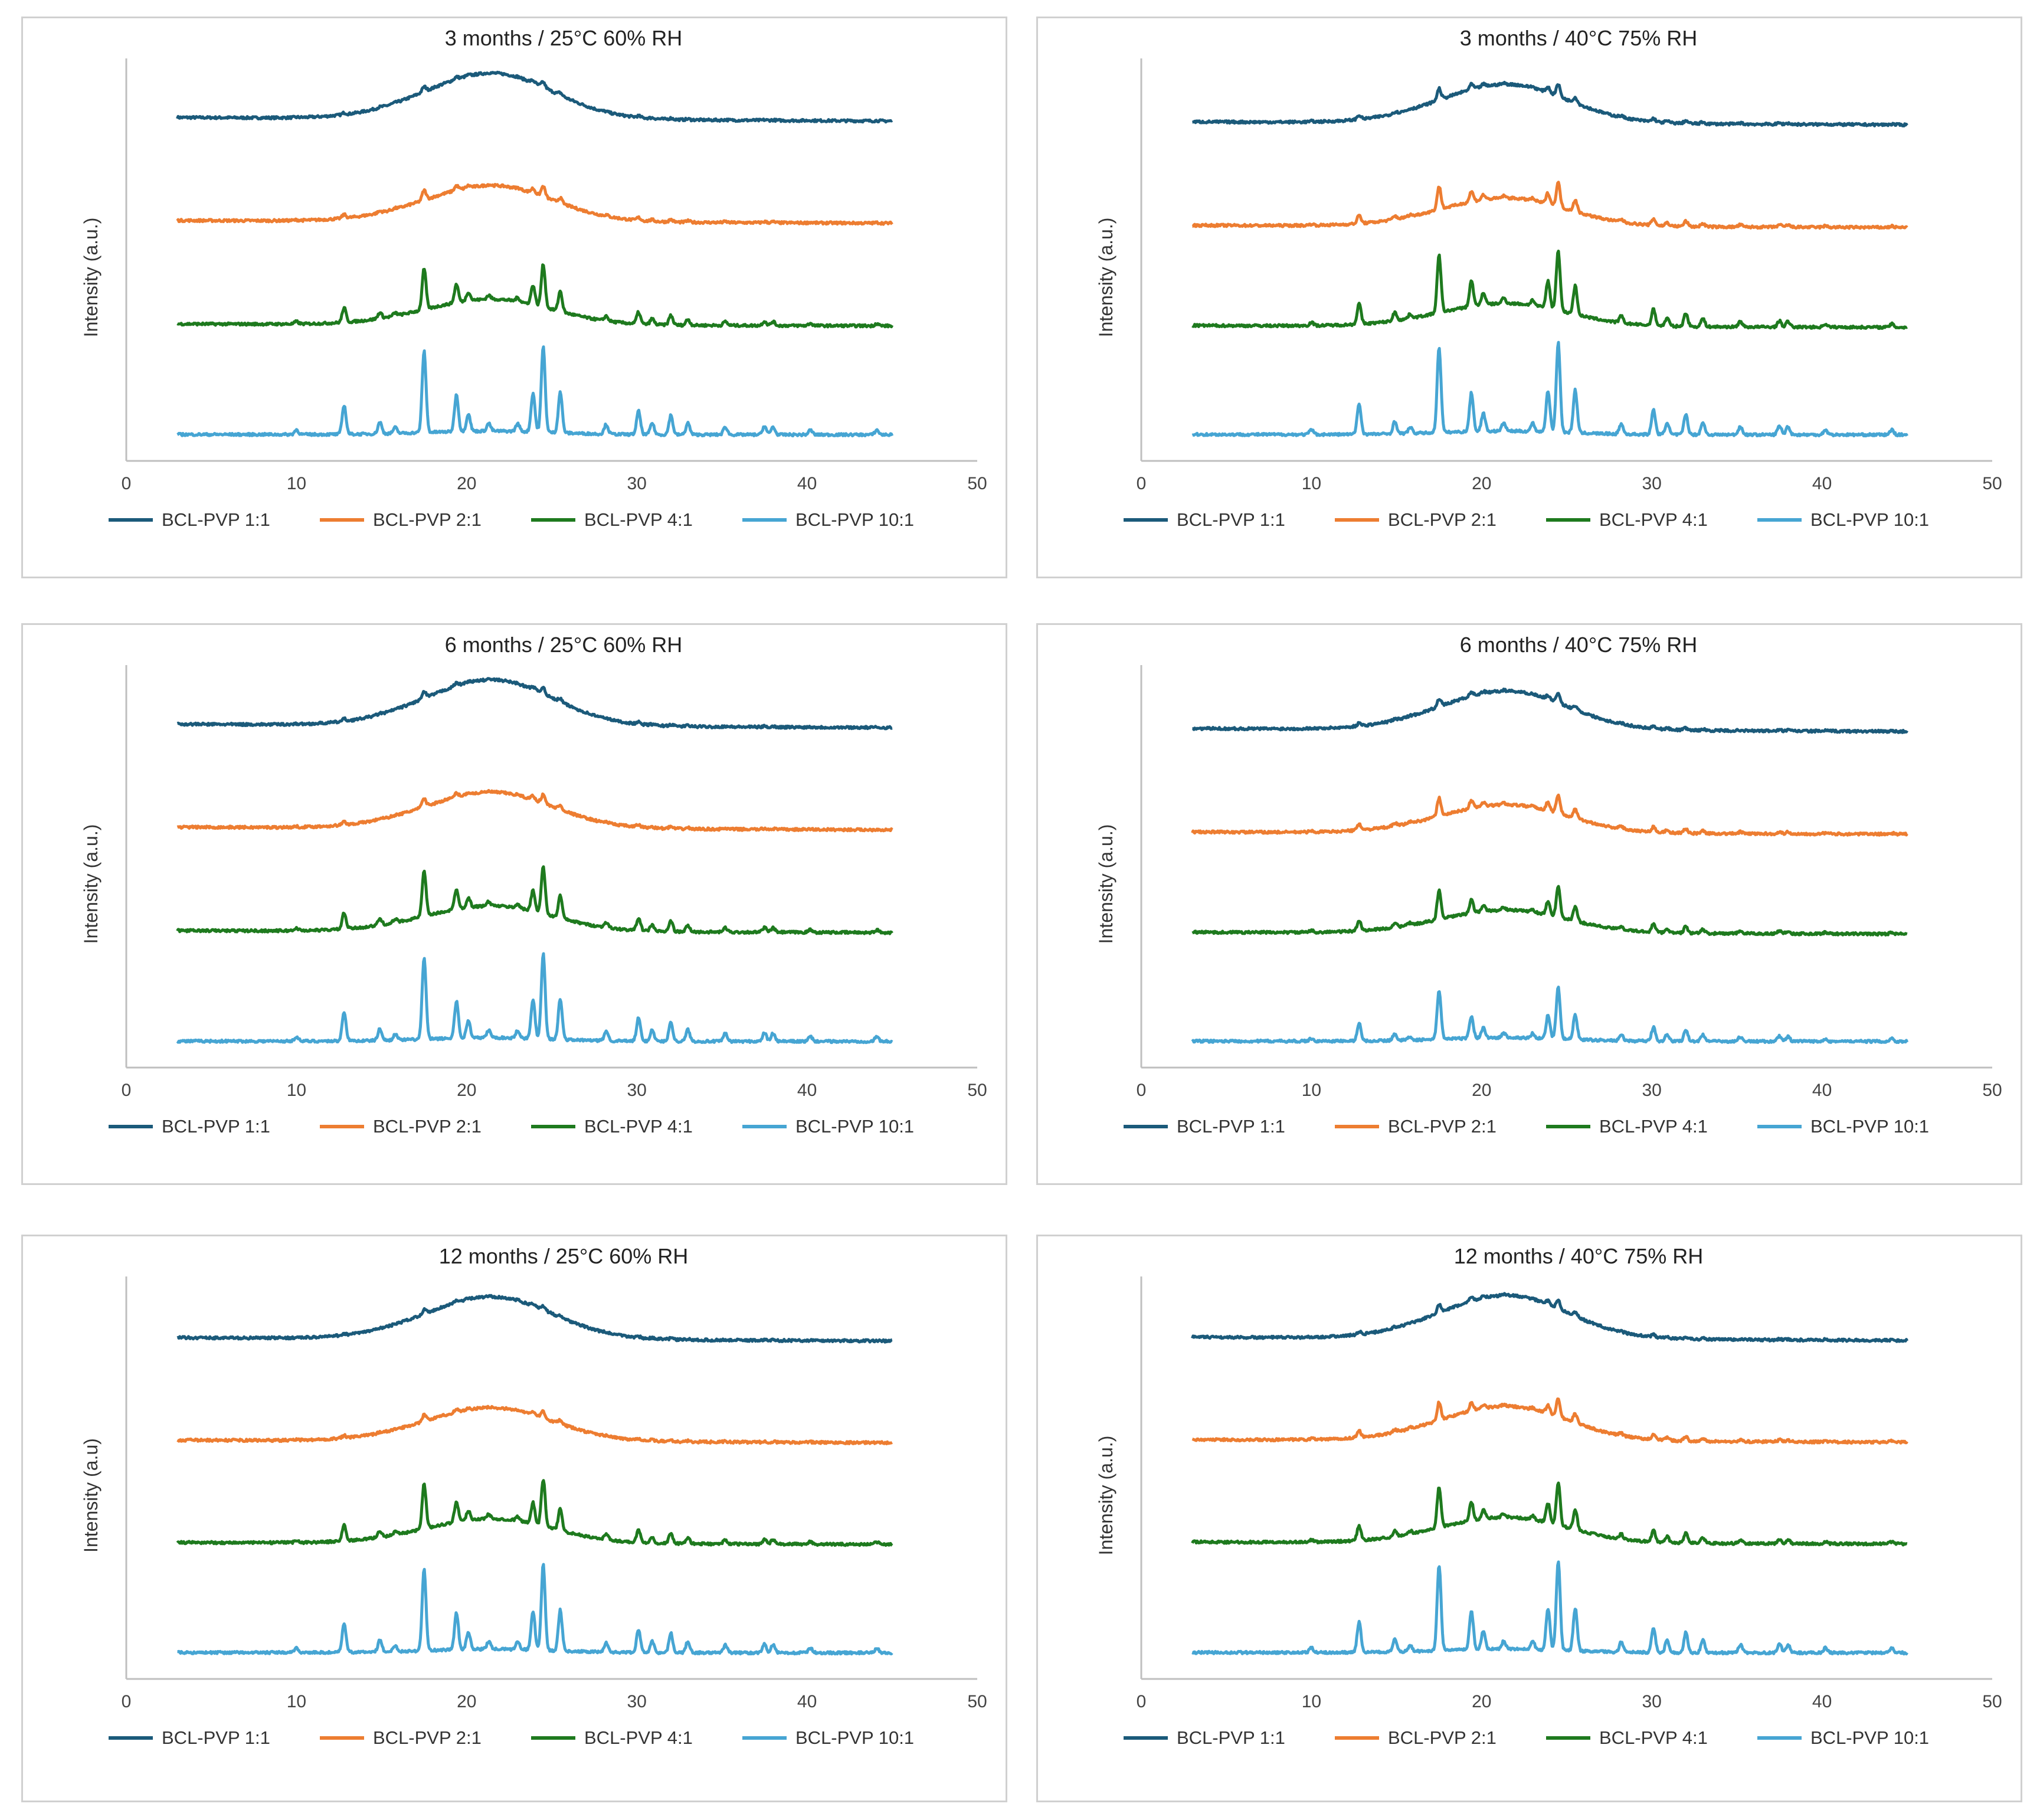  I want to click on chart-title: 3 months / 40°C 75% RH, so click(1579, 38).